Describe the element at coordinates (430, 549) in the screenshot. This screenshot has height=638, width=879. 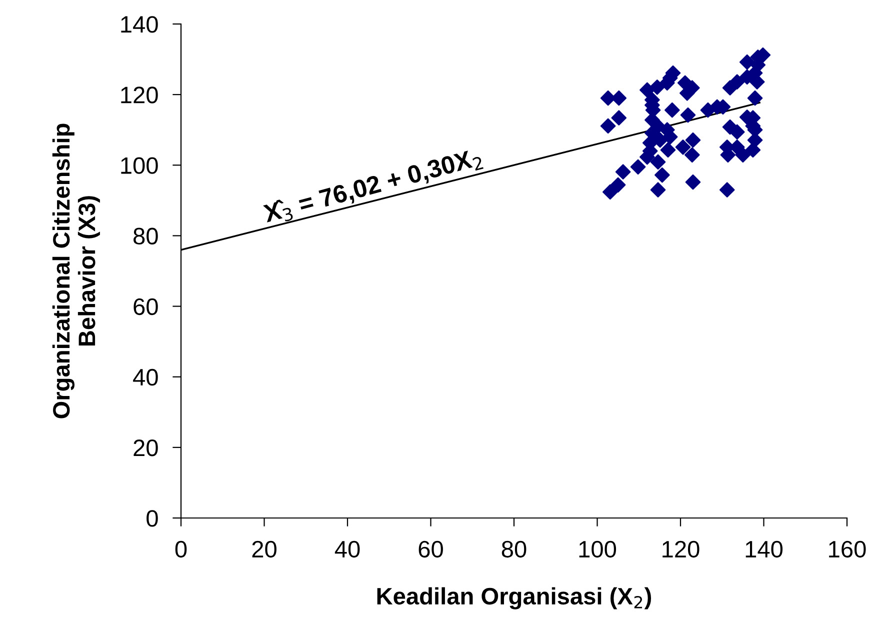
I see `x-tick-label: 60` at that location.